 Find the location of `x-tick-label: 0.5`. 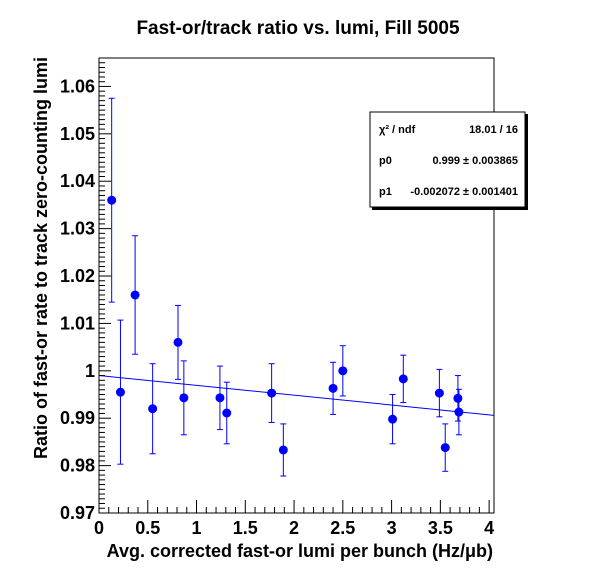

x-tick-label: 0.5 is located at coordinates (147, 528).